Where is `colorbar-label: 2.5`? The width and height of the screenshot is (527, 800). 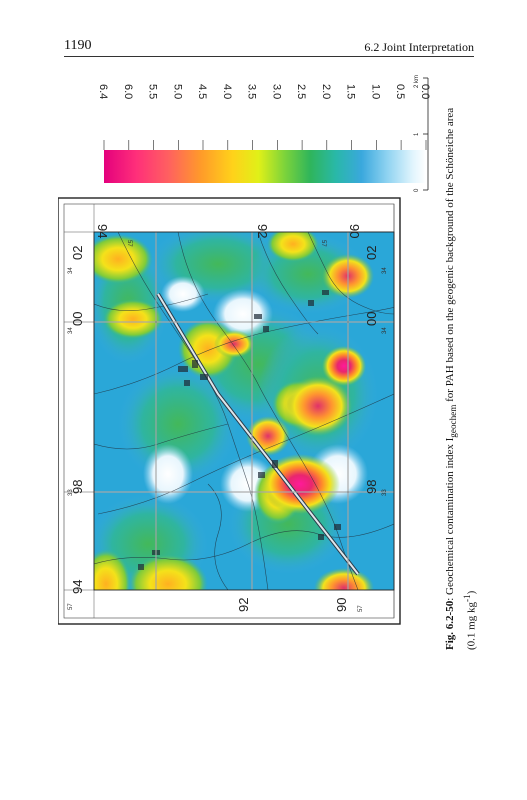 colorbar-label: 2.5 is located at coordinates (301, 91).